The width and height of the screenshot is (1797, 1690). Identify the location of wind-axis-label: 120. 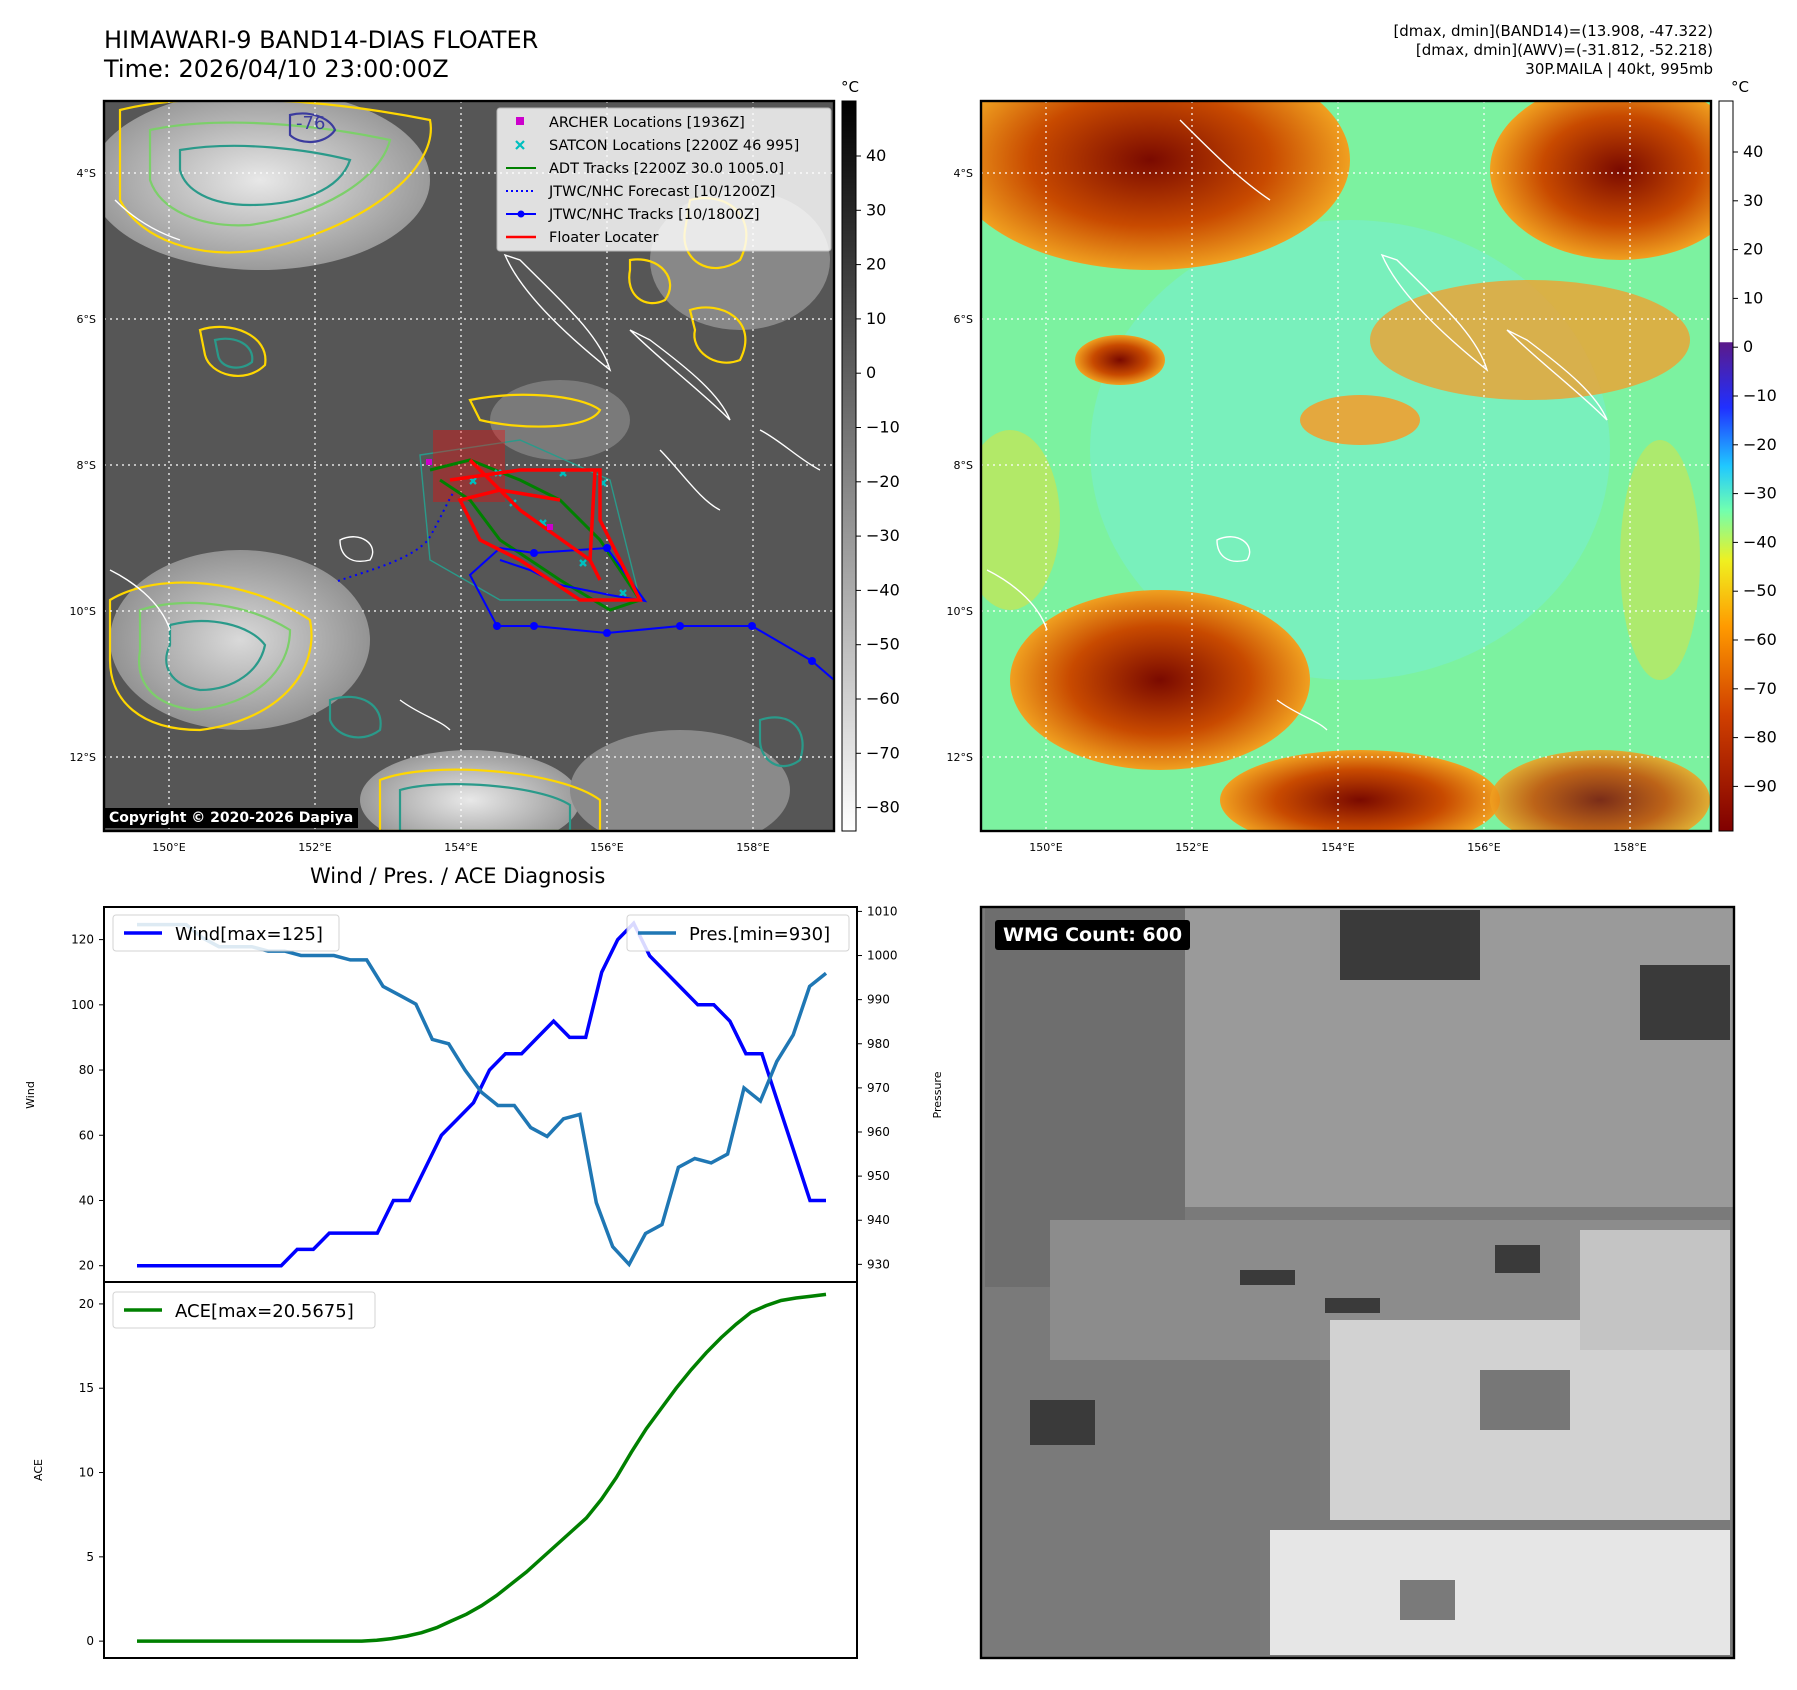
(82, 940).